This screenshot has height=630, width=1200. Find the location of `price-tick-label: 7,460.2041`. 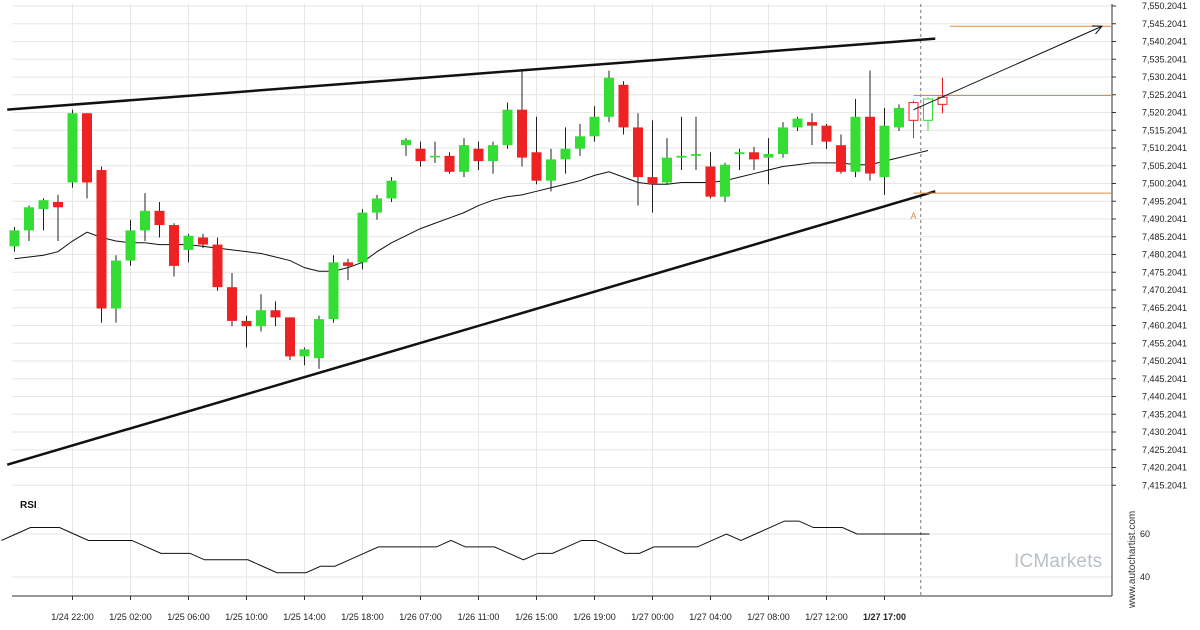

price-tick-label: 7,460.2041 is located at coordinates (1164, 326).